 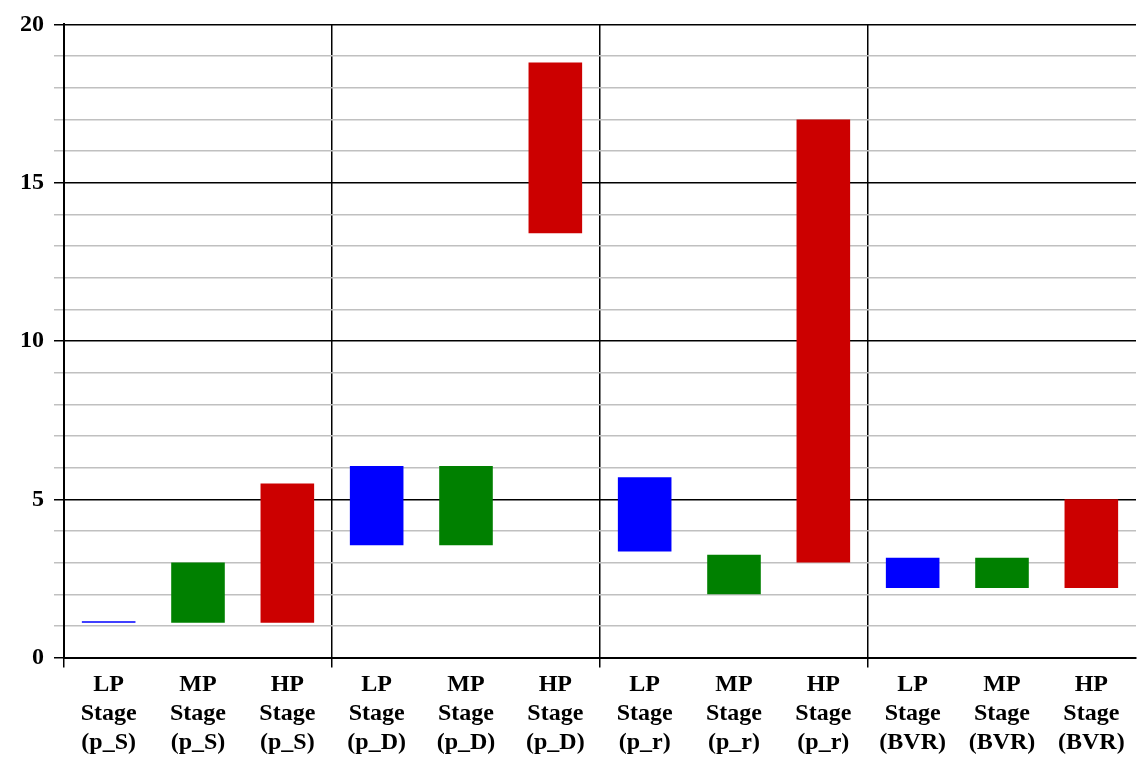 What do you see at coordinates (555, 712) in the screenshot?
I see `x-tick-label: HP Stage (p_D)` at bounding box center [555, 712].